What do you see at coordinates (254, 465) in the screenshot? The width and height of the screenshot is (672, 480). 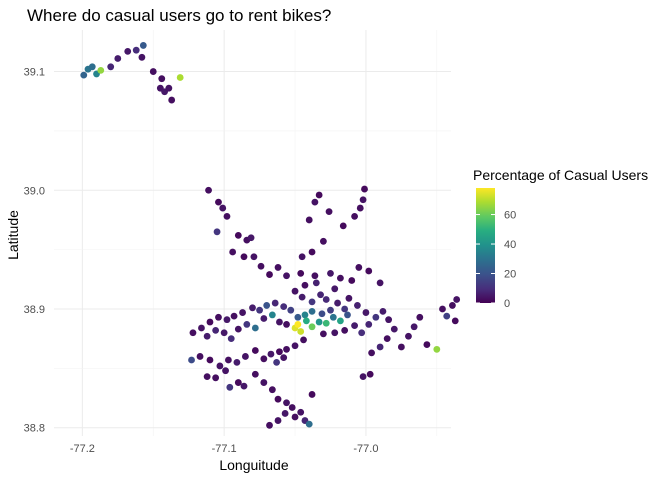 I see `x-axis-title: Longuitude` at bounding box center [254, 465].